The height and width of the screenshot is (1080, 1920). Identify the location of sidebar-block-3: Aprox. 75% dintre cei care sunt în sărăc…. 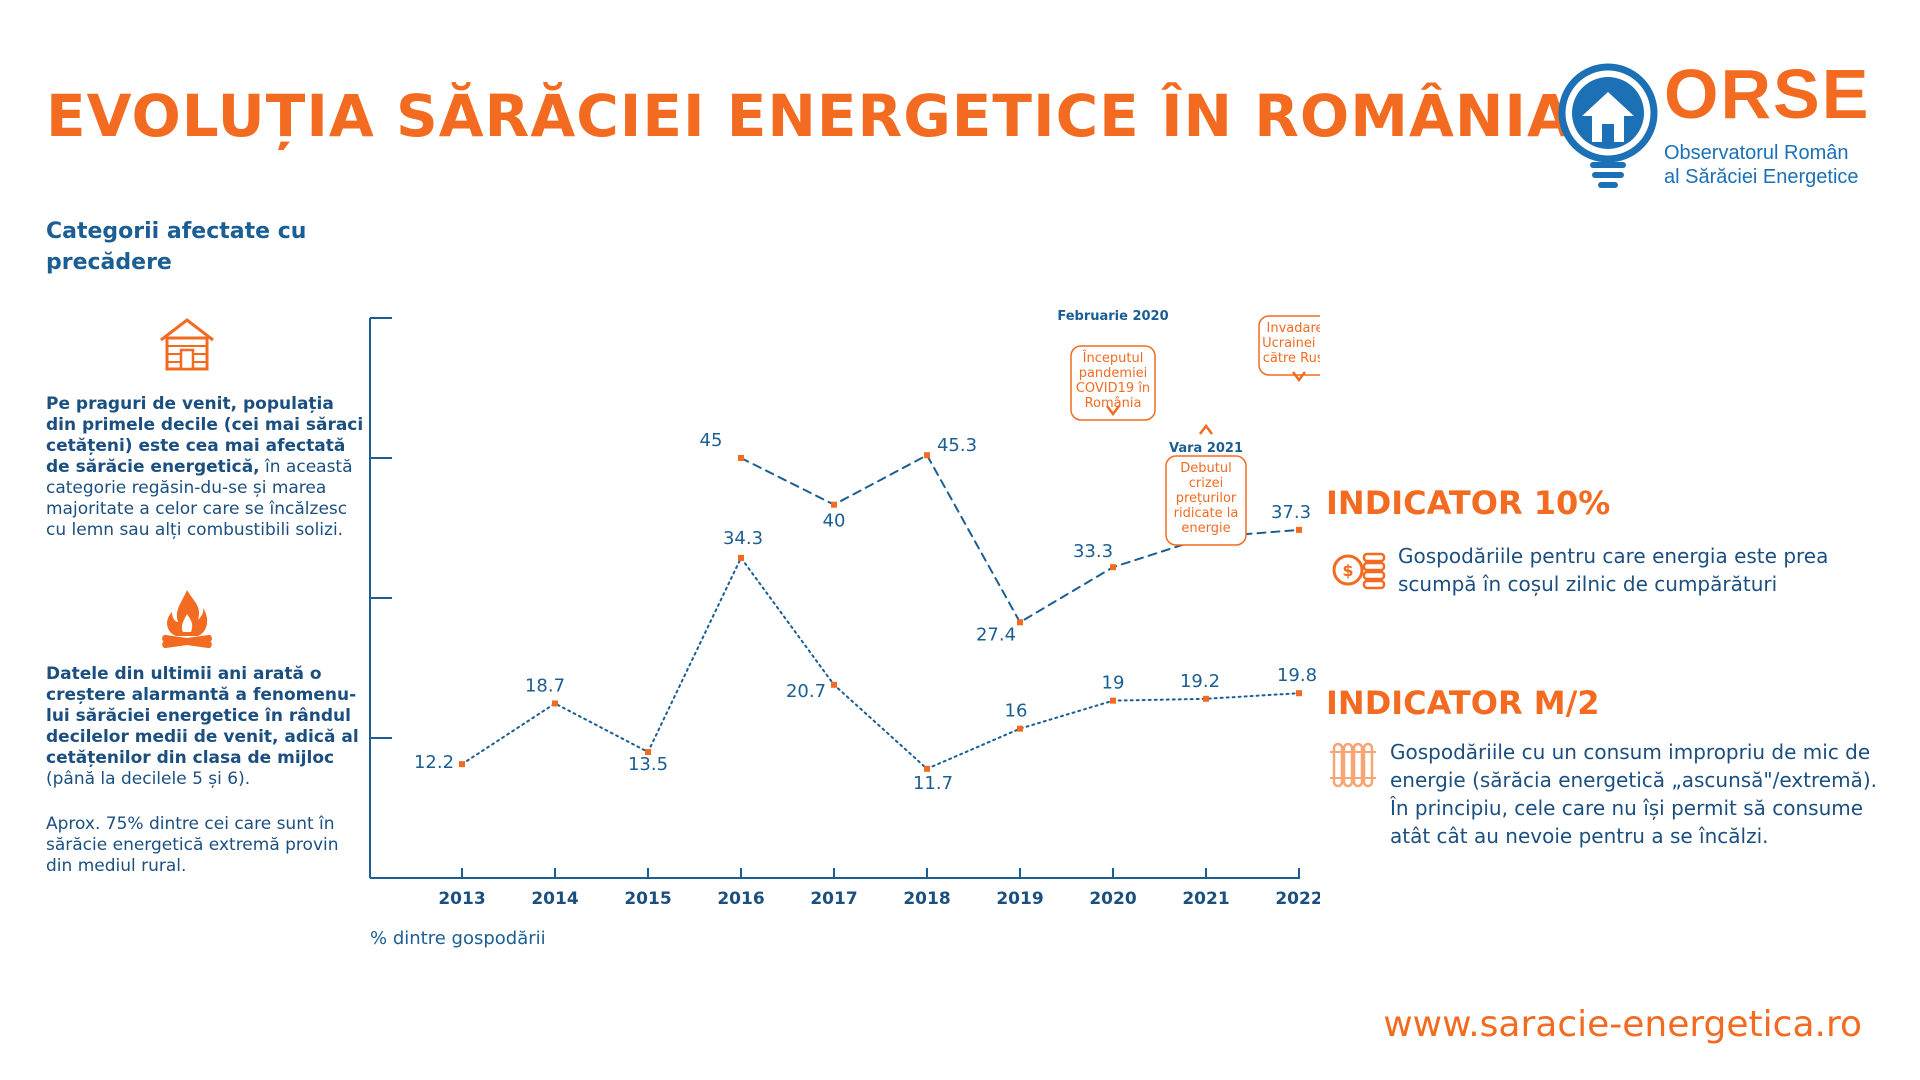
(192, 845).